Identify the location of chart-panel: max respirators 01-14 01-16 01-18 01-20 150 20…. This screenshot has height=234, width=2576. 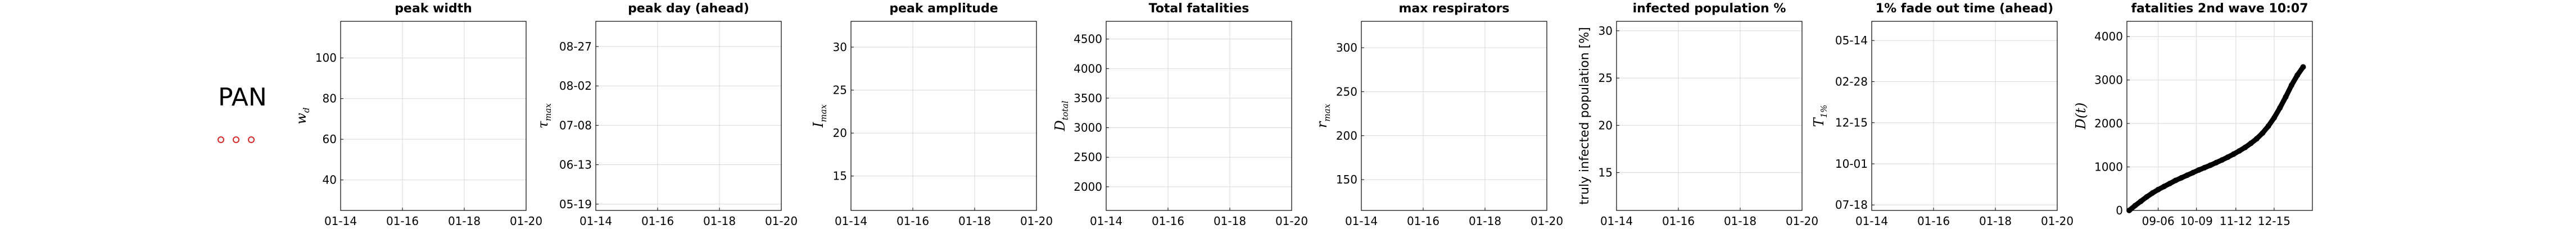
(1438, 115).